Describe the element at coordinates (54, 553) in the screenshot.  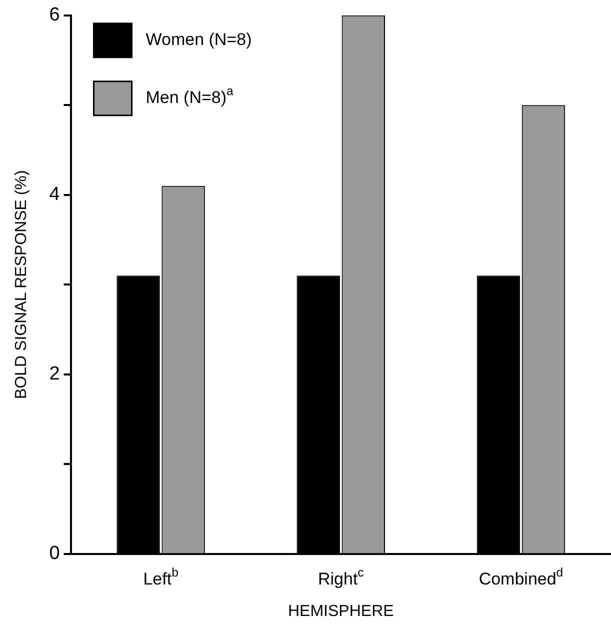
I see `y-tick-label: 0` at that location.